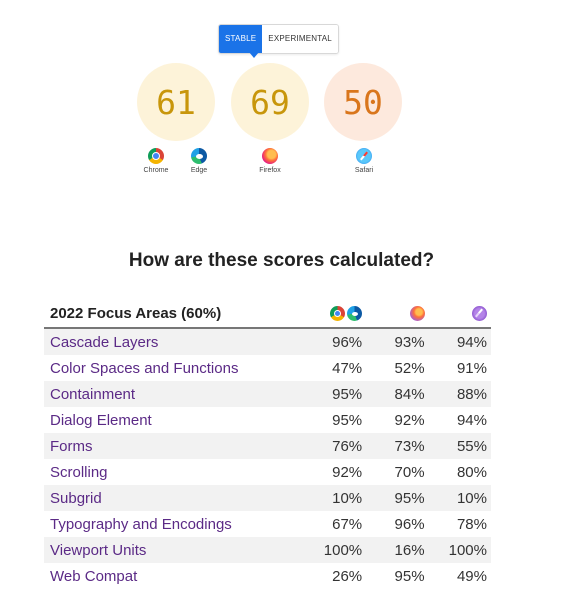 The height and width of the screenshot is (600, 563). What do you see at coordinates (300, 39) in the screenshot?
I see `experimental-tab: EXPERIMENTAL` at bounding box center [300, 39].